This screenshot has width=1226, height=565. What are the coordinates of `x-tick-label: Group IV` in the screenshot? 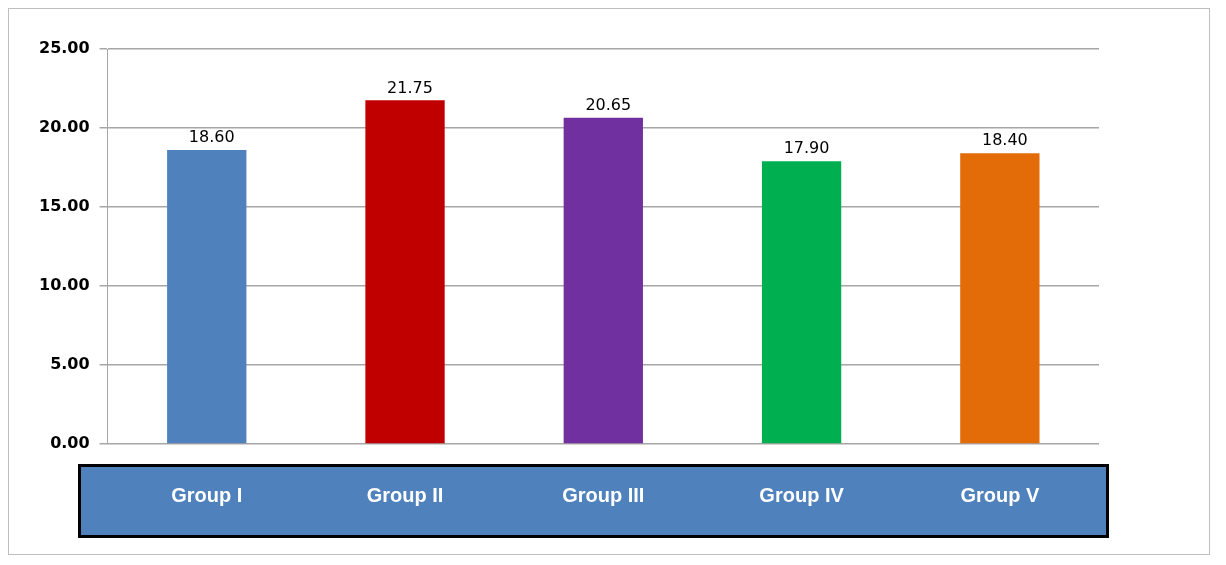 It's located at (802, 494).